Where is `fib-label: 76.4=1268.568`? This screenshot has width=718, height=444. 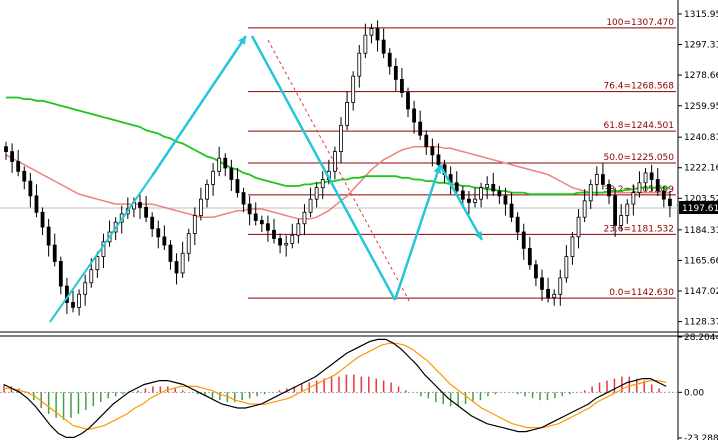 fib-label: 76.4=1268.568 is located at coordinates (638, 87).